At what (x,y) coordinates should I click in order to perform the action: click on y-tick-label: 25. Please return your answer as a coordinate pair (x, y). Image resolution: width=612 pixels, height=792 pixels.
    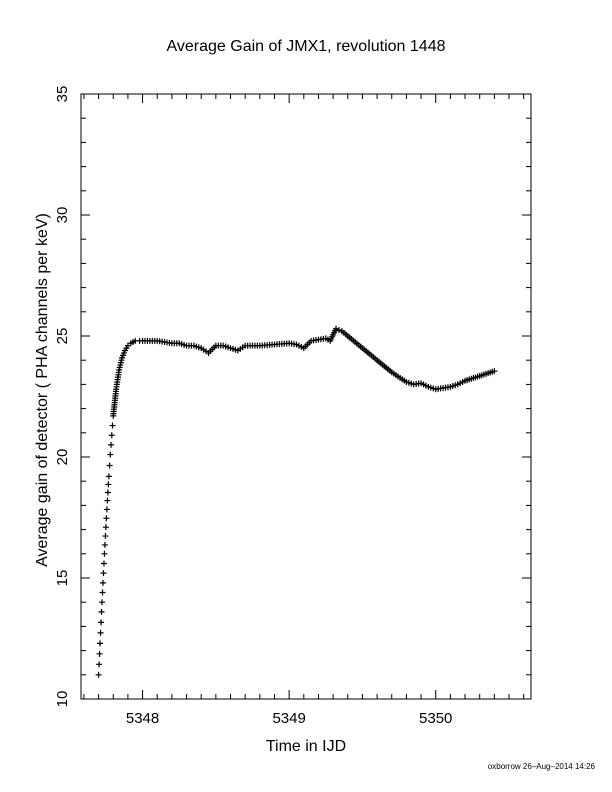
    Looking at the image, I should click on (62, 336).